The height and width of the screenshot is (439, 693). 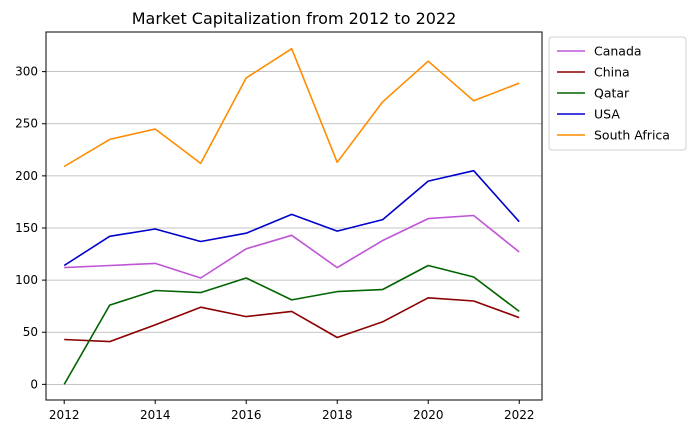 I want to click on legend-label: Qatar, so click(x=612, y=93).